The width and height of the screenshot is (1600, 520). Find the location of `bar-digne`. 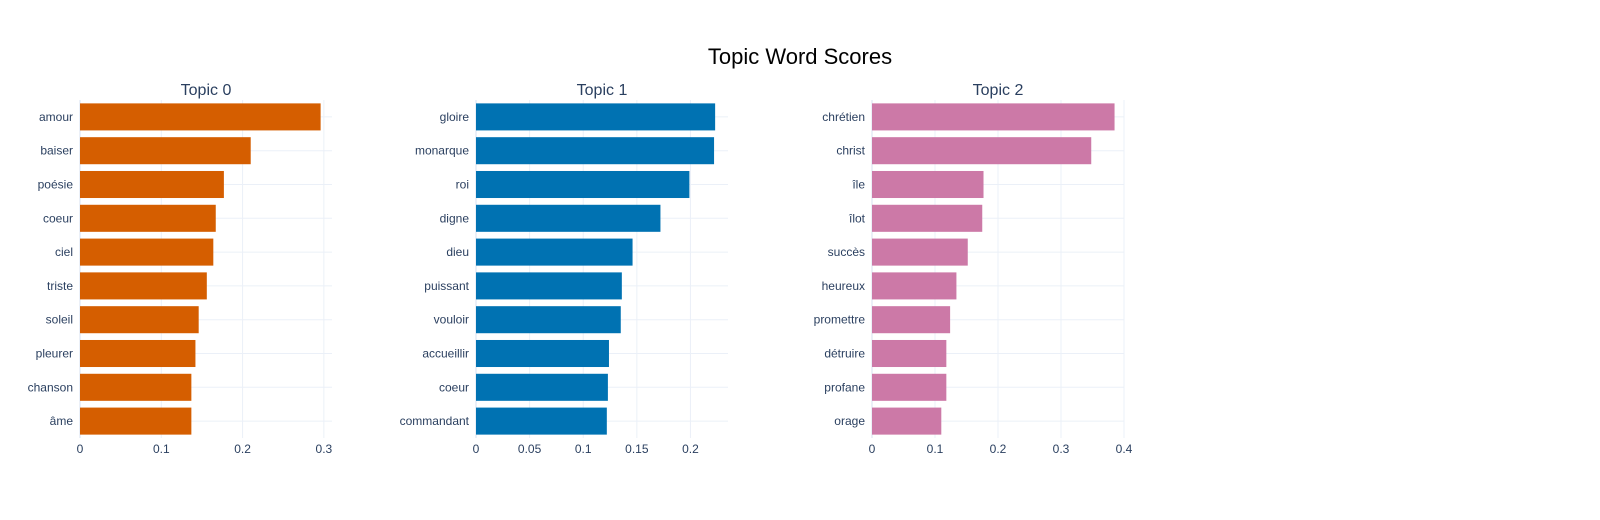

bar-digne is located at coordinates (568, 218).